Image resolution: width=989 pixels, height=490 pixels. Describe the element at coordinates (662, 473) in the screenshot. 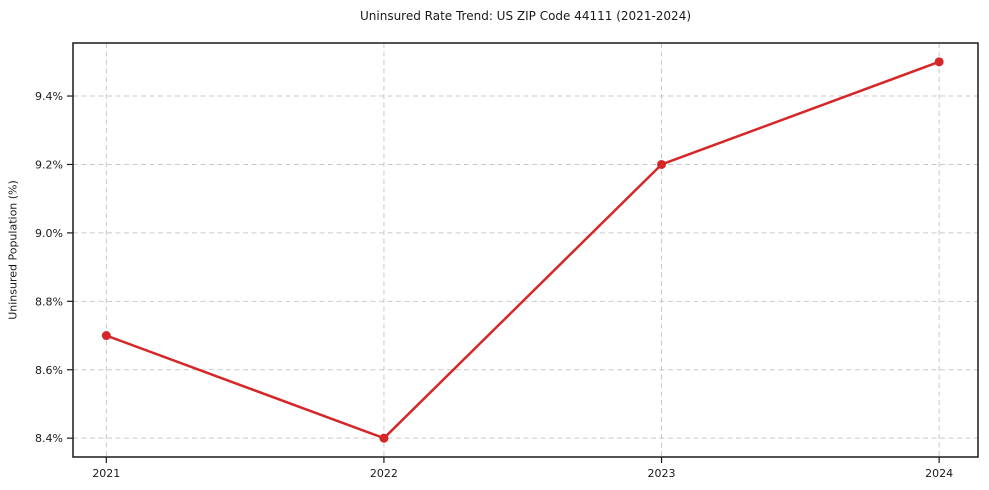

I see `x-tick-label: 2023` at that location.